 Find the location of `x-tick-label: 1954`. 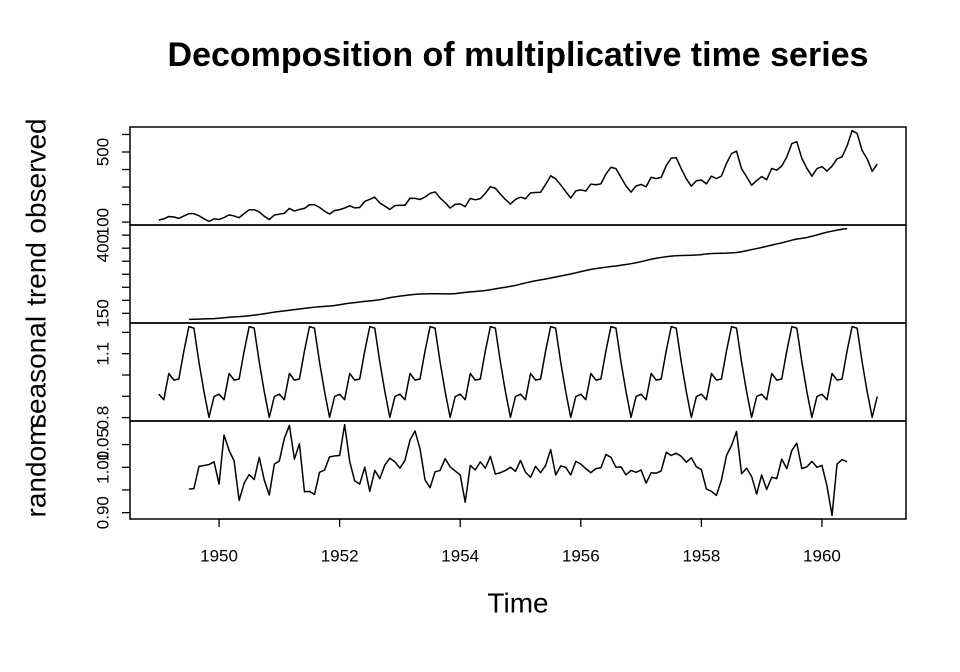

x-tick-label: 1954 is located at coordinates (460, 555).